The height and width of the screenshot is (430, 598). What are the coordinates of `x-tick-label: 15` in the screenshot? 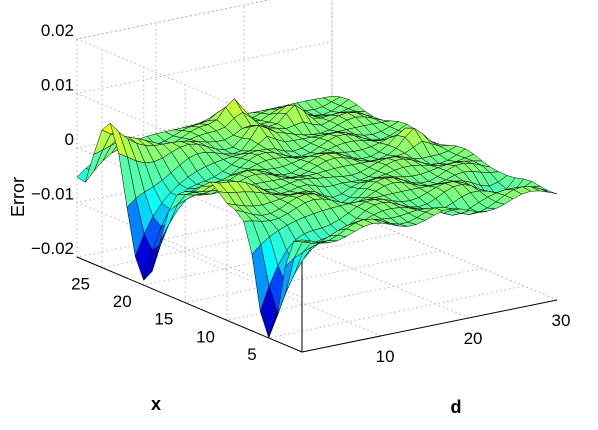 It's located at (163, 319).